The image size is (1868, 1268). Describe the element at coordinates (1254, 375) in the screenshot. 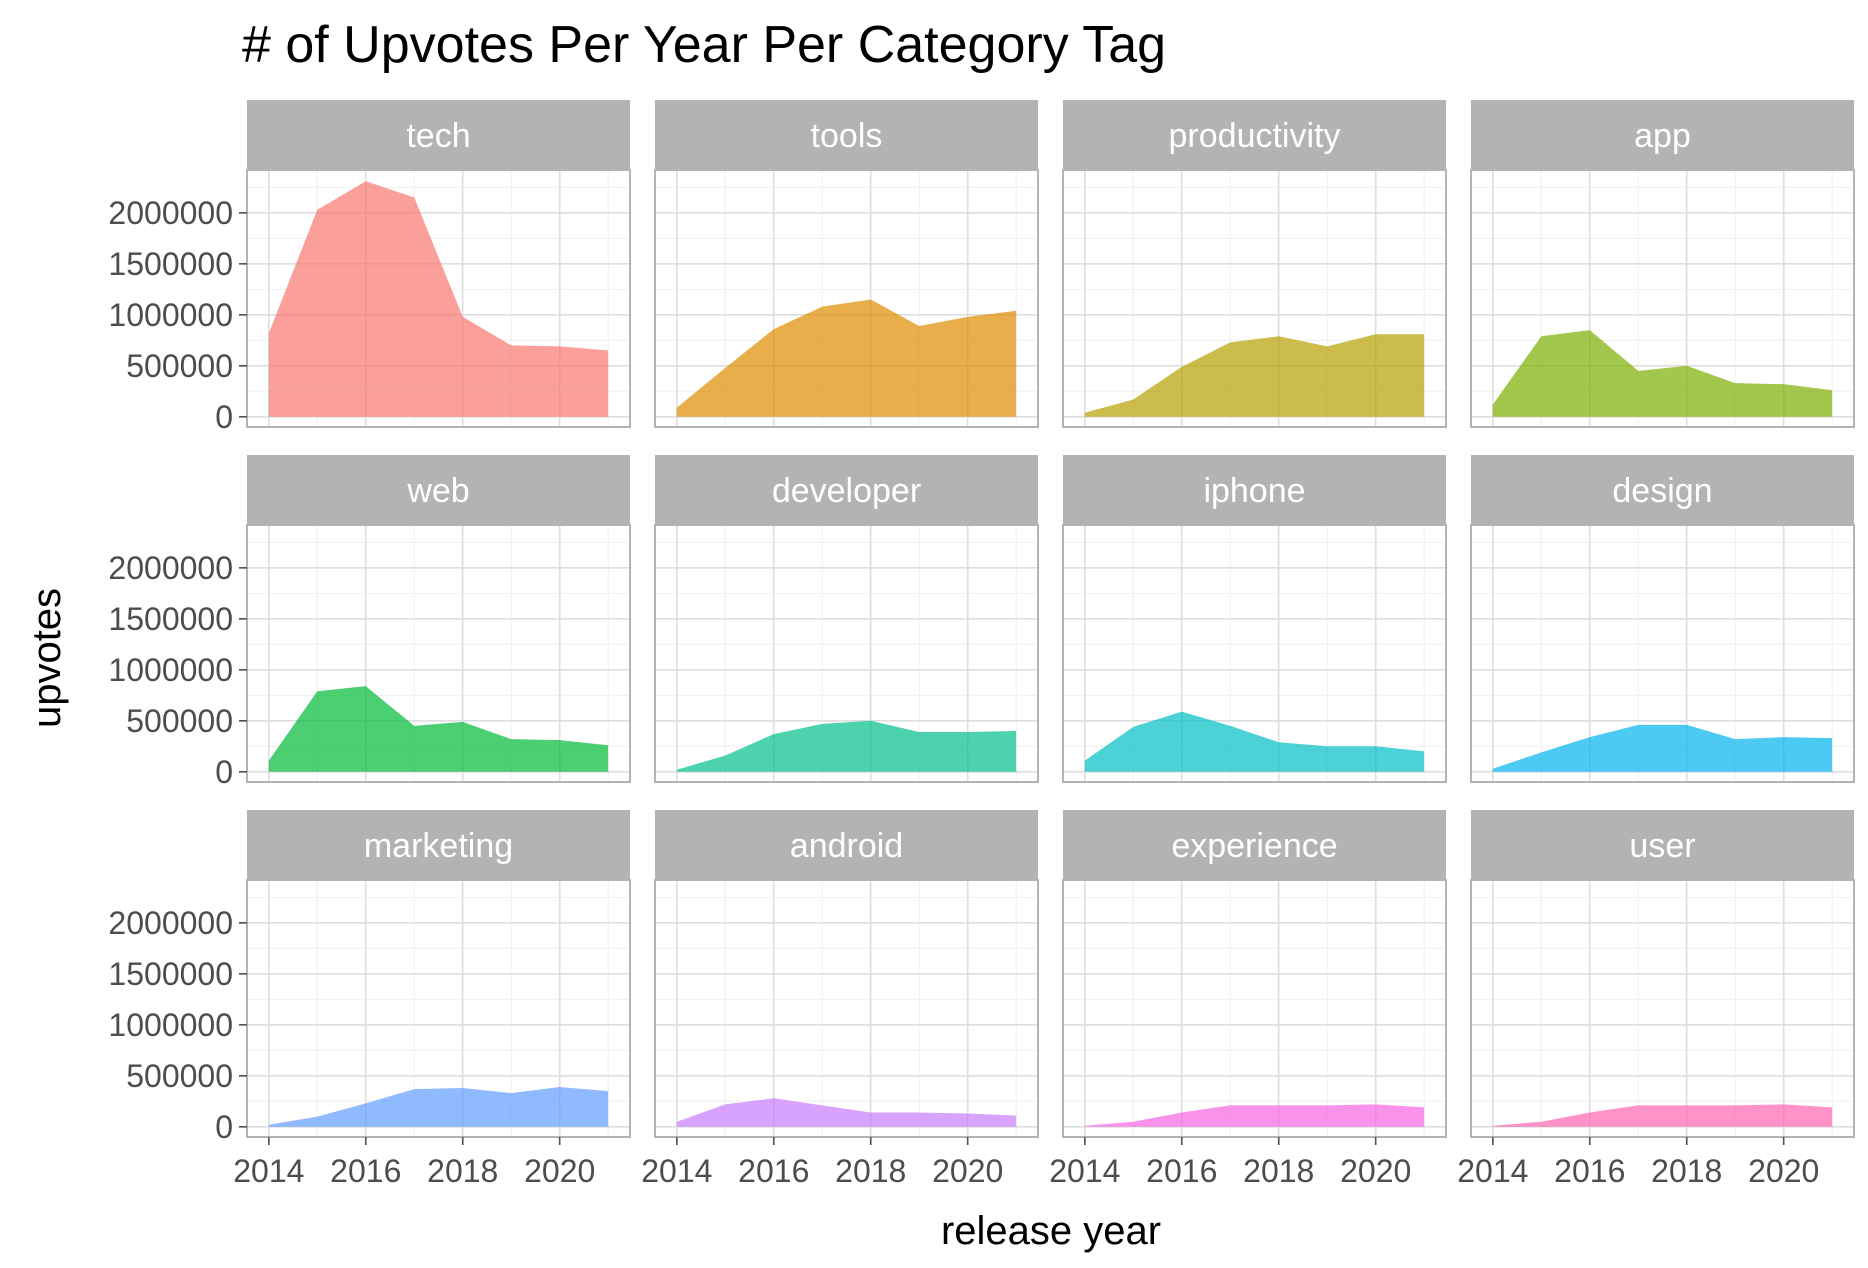

I see `area-productivity` at that location.